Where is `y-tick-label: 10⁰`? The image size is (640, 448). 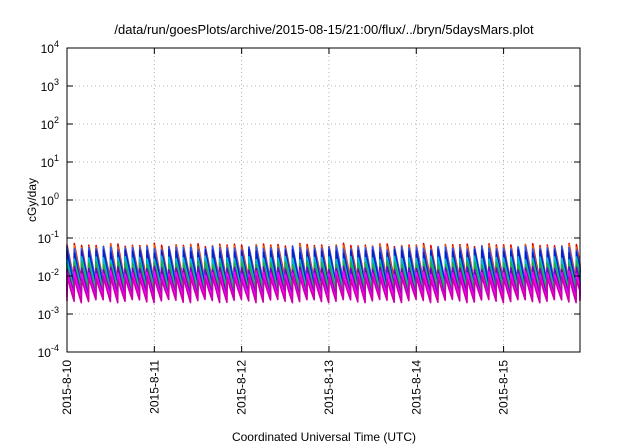
y-tick-label: 10⁰ is located at coordinates (50, 199).